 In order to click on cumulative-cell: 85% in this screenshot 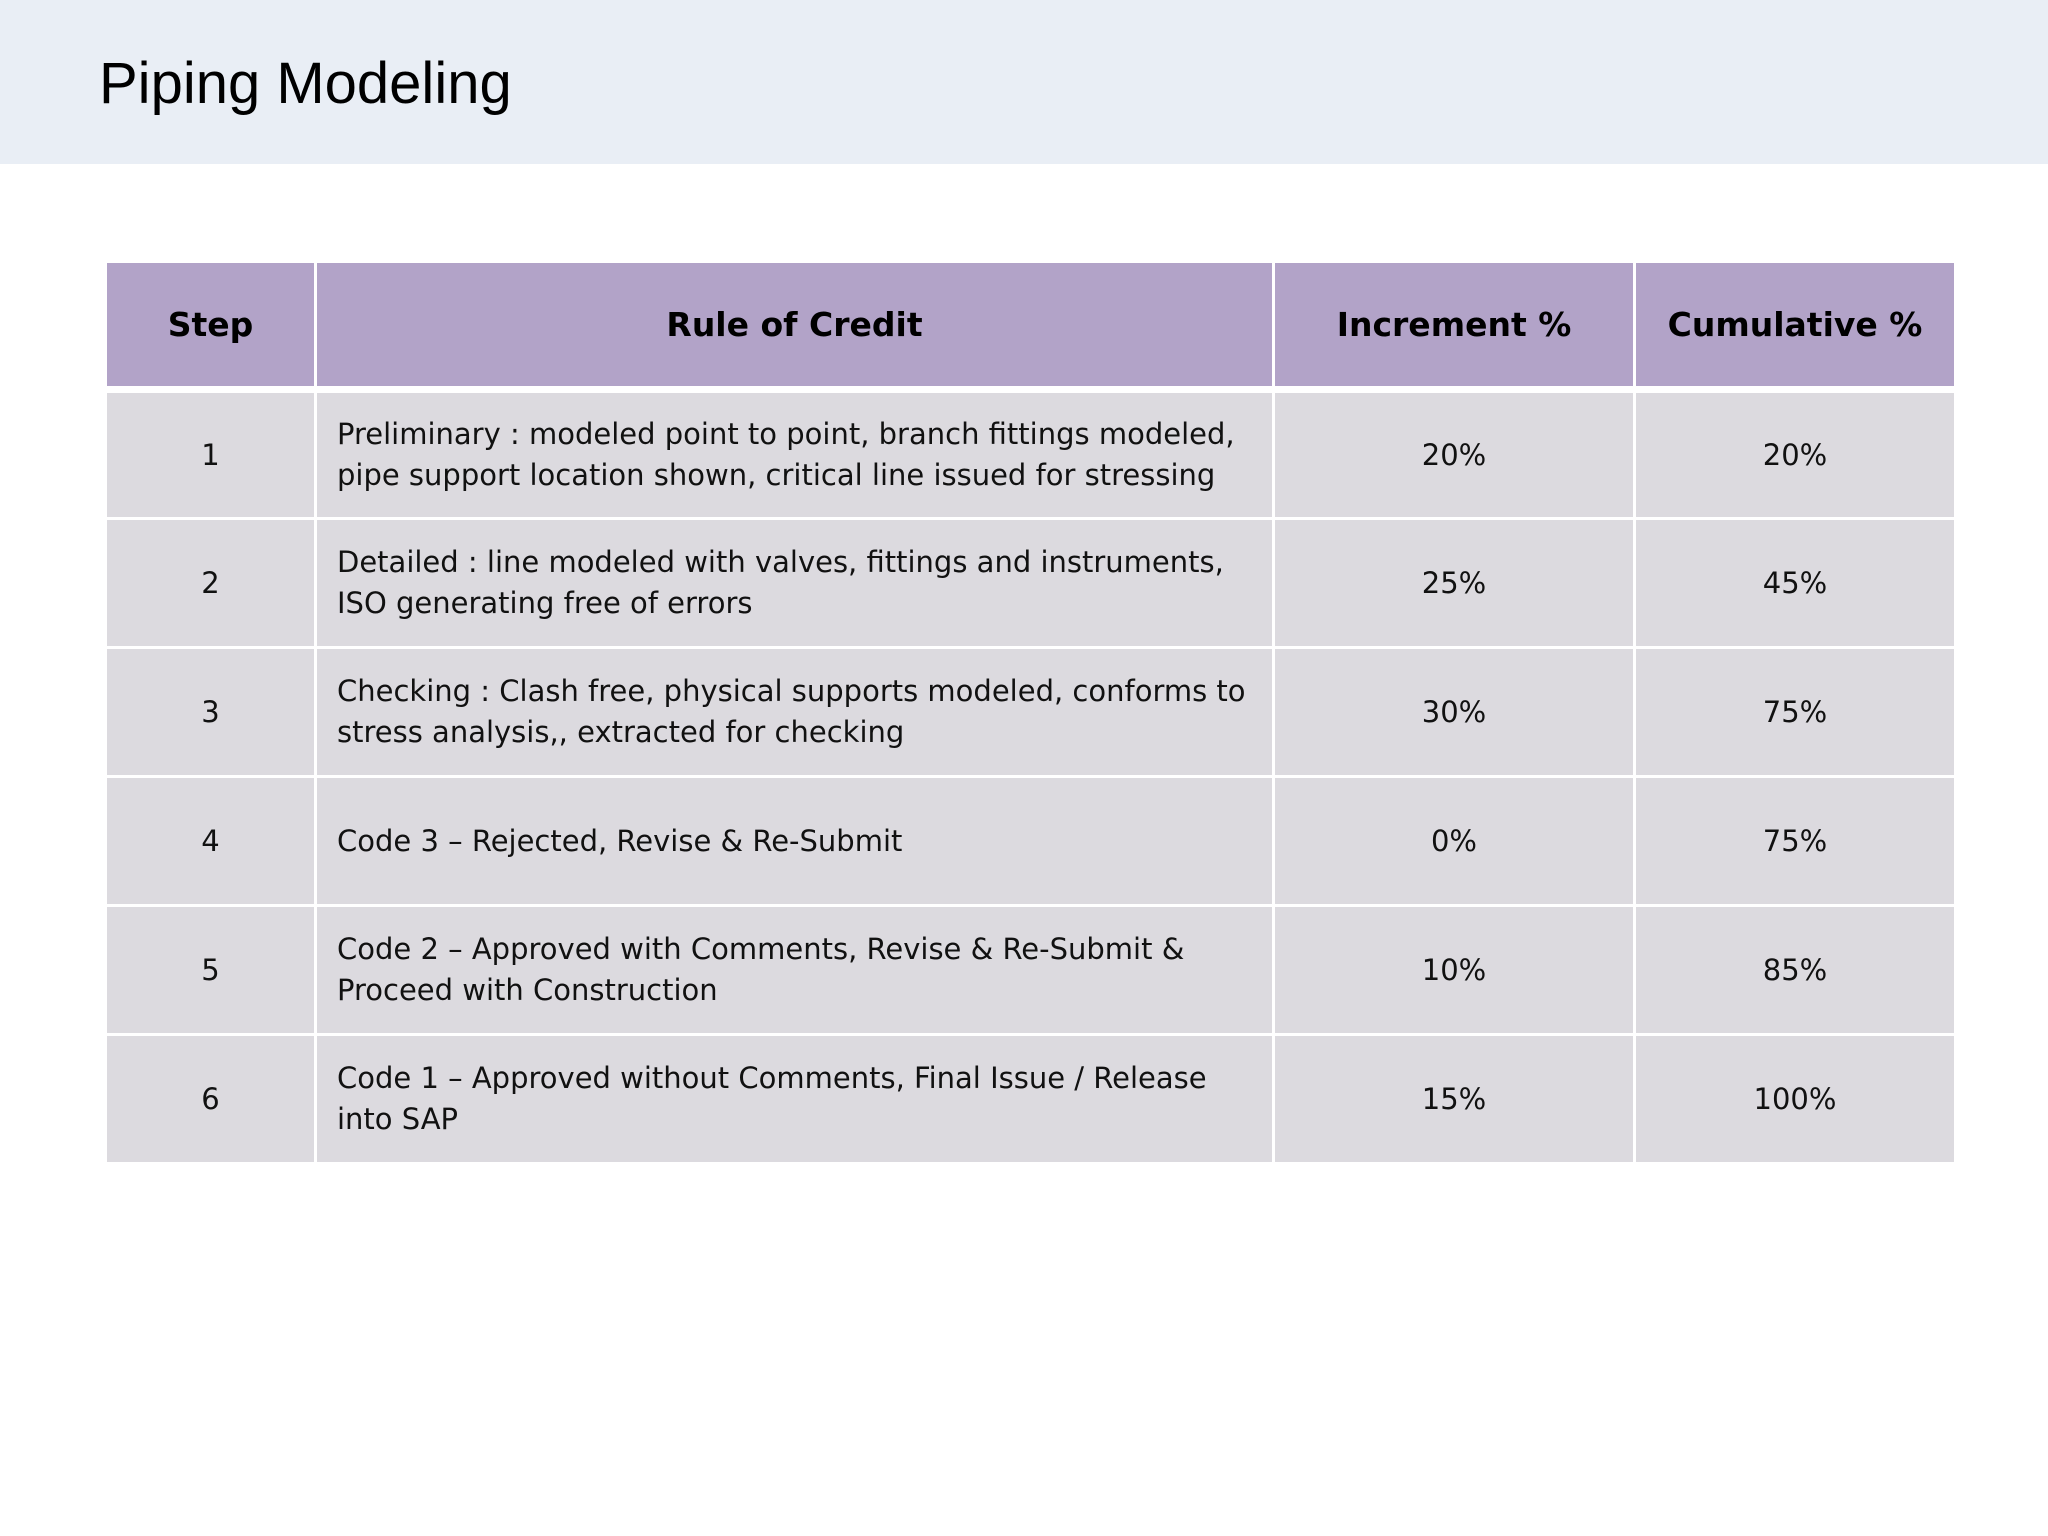, I will do `click(1795, 970)`.